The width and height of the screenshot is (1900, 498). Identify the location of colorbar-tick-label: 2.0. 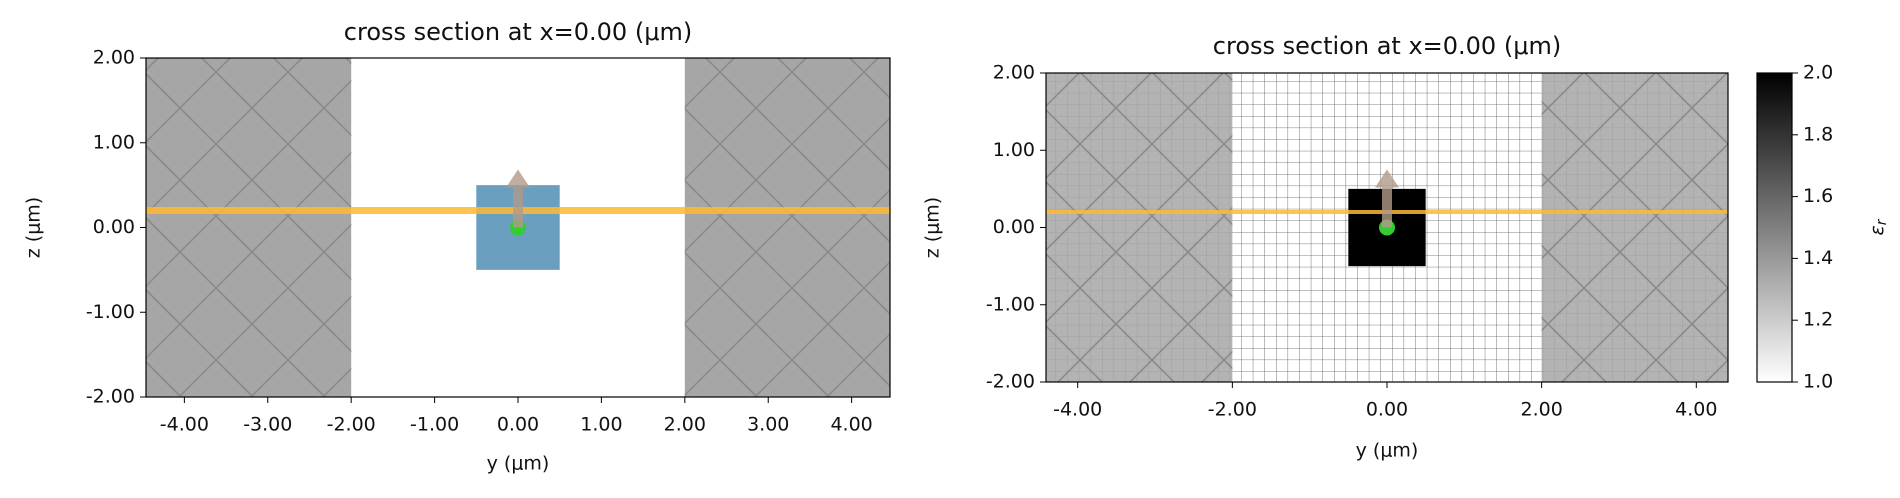
(1818, 73).